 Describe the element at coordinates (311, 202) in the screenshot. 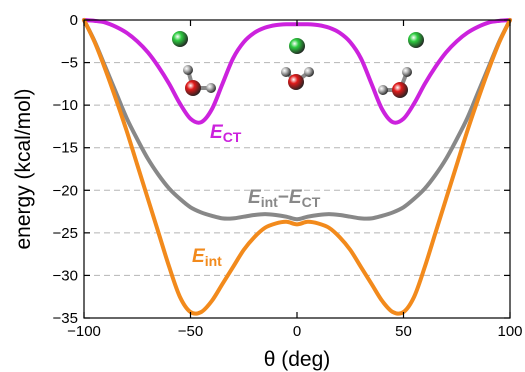

I see `series-label-diff-sub2: CT` at that location.